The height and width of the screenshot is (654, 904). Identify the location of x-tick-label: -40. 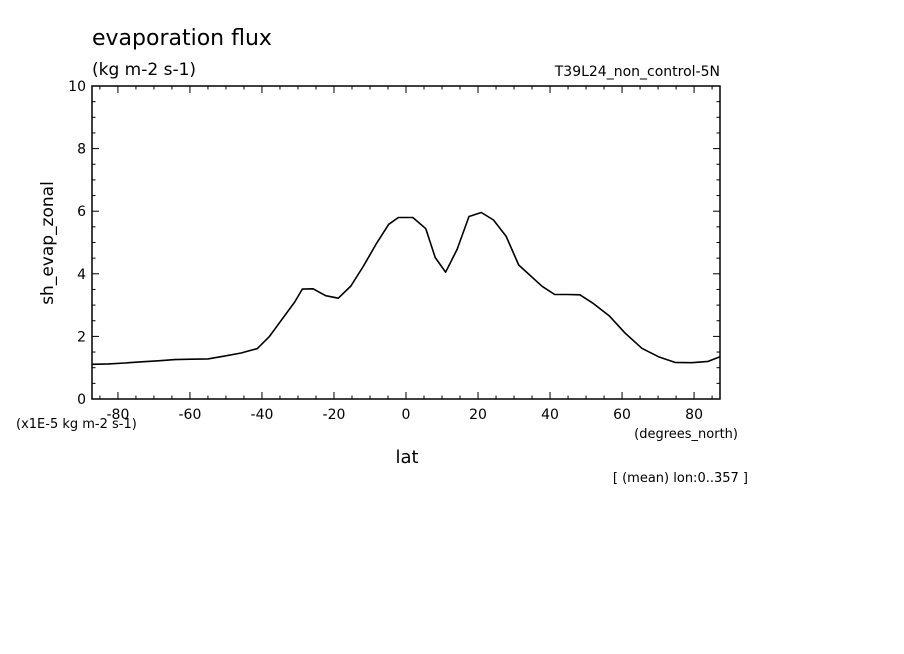
(262, 415).